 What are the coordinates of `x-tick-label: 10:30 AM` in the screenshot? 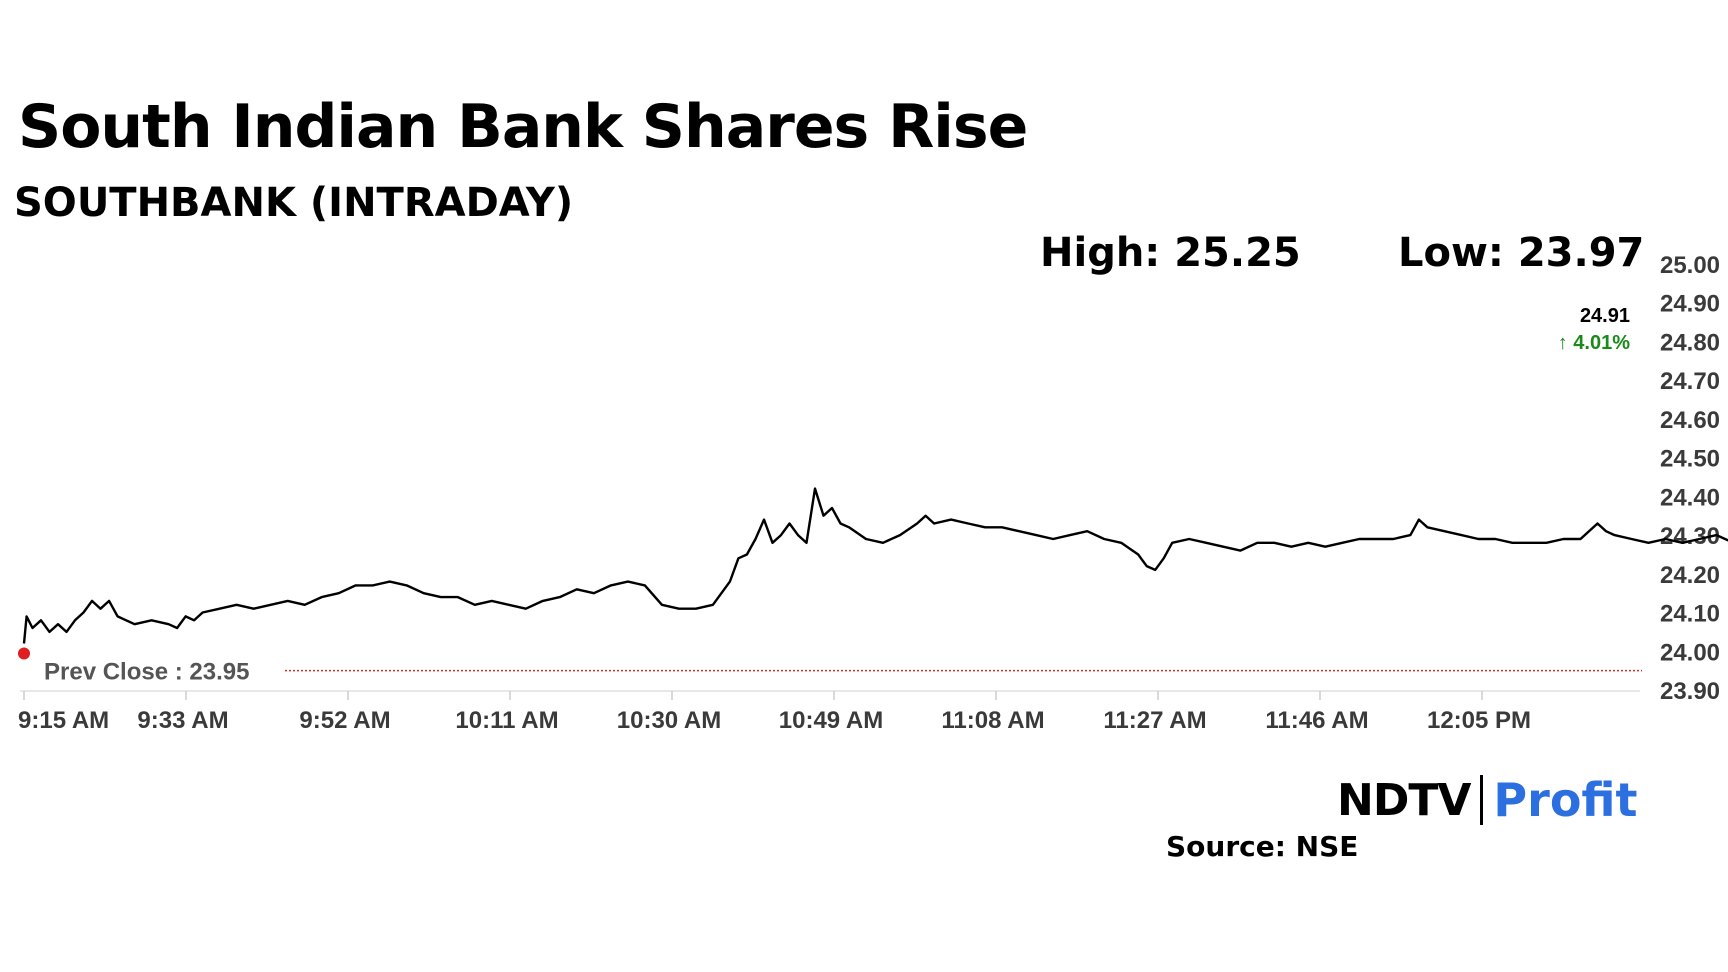 It's located at (669, 720).